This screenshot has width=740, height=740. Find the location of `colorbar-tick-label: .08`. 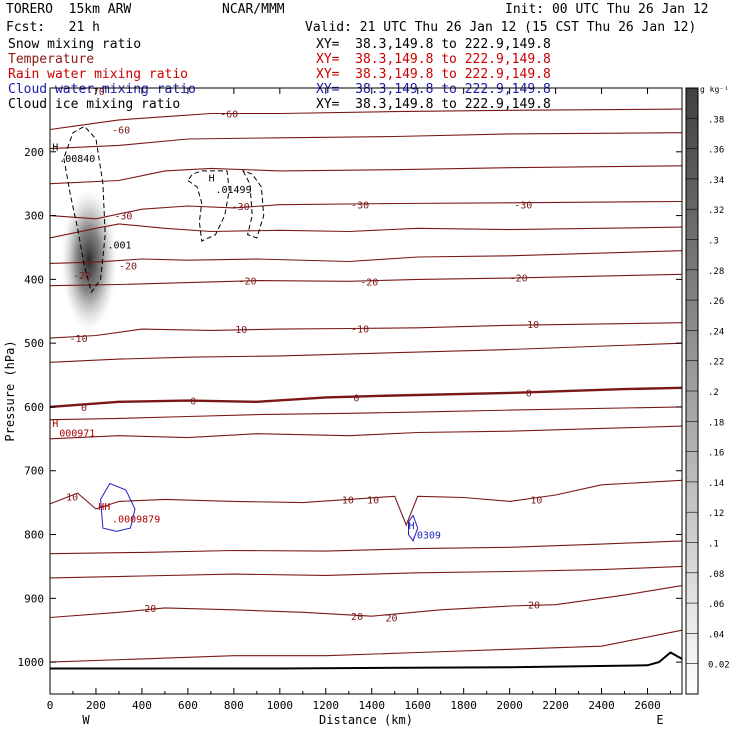

colorbar-tick-label: .08 is located at coordinates (716, 575).